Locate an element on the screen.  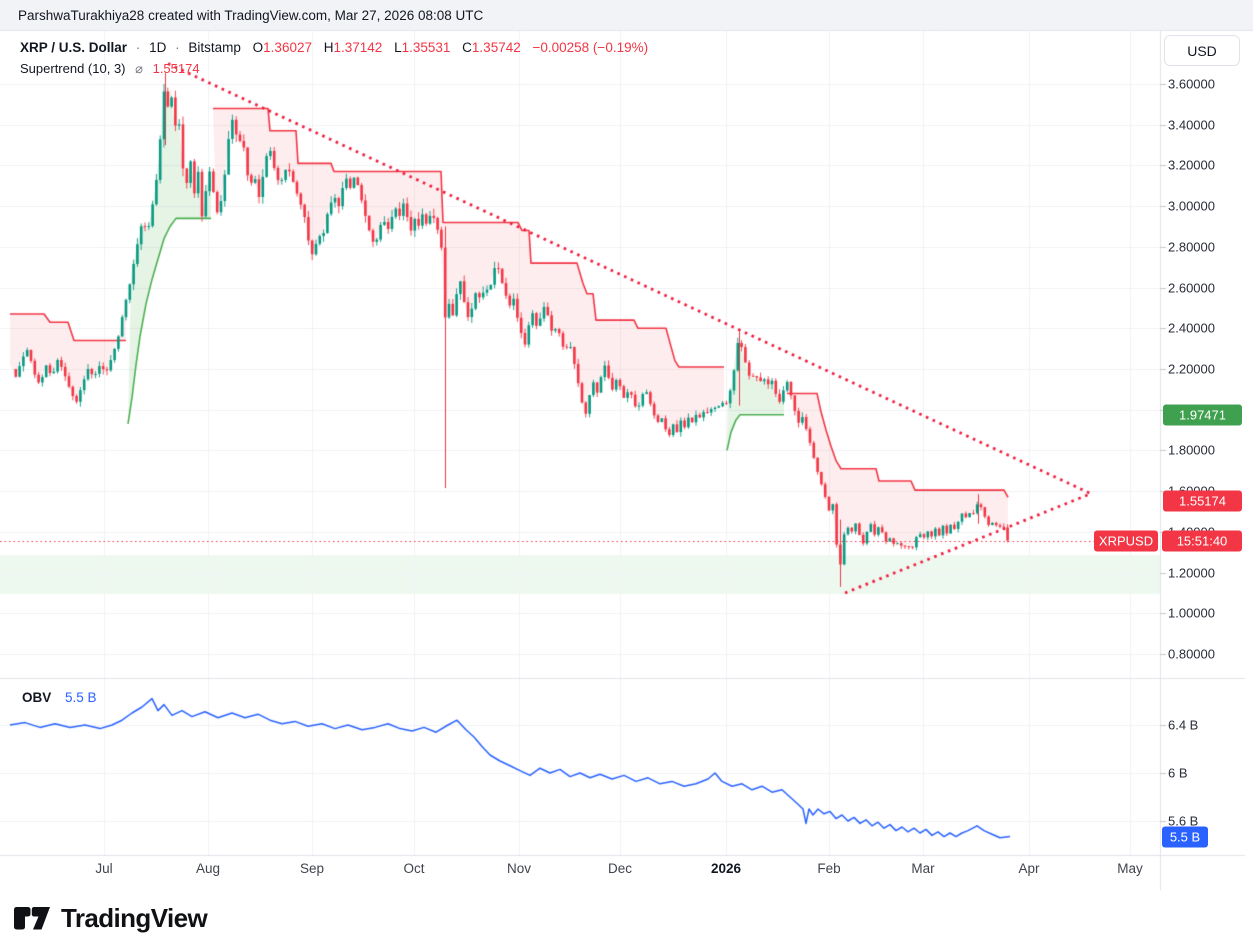
time-axis-label: Nov is located at coordinates (519, 868).